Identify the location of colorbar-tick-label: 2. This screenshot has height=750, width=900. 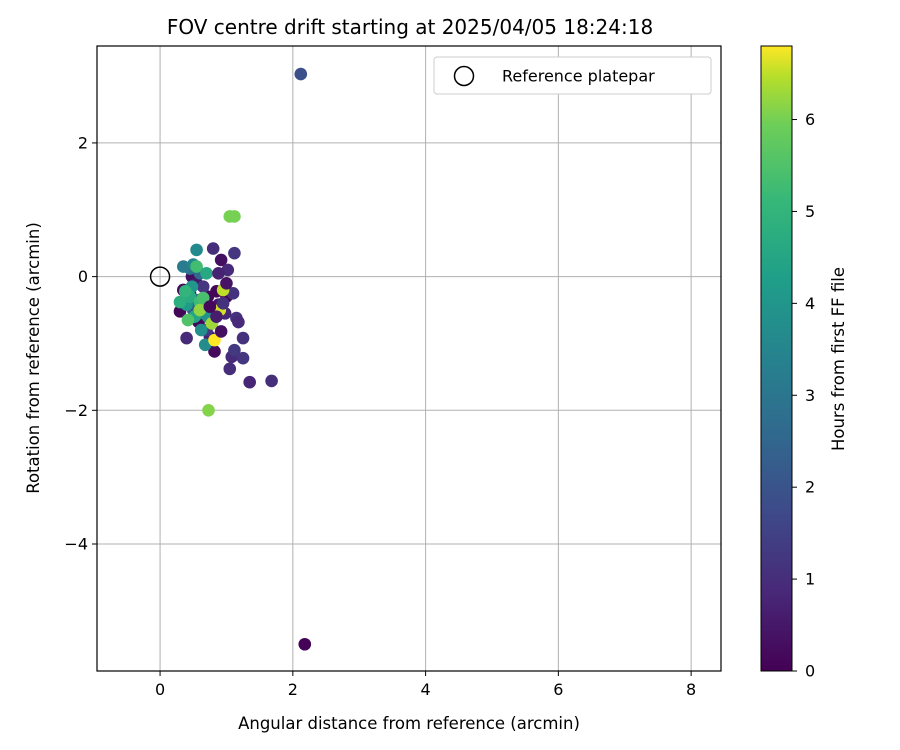
(810, 487).